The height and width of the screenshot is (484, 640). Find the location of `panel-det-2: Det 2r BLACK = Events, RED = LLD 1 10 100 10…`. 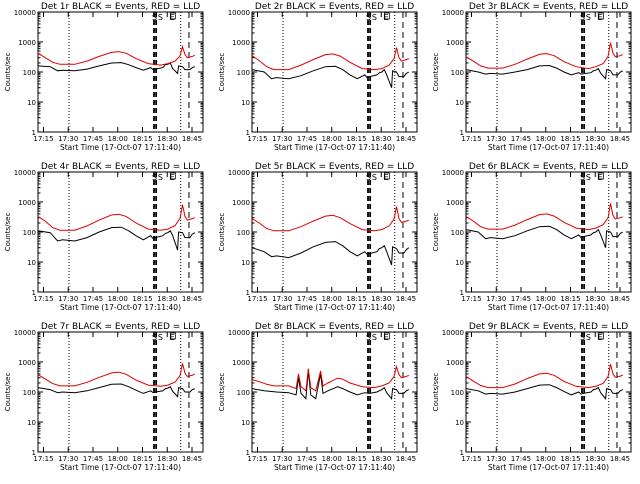

panel-det-2: Det 2r BLACK = Events, RED = LLD 1 10 100 10… is located at coordinates (318, 77).